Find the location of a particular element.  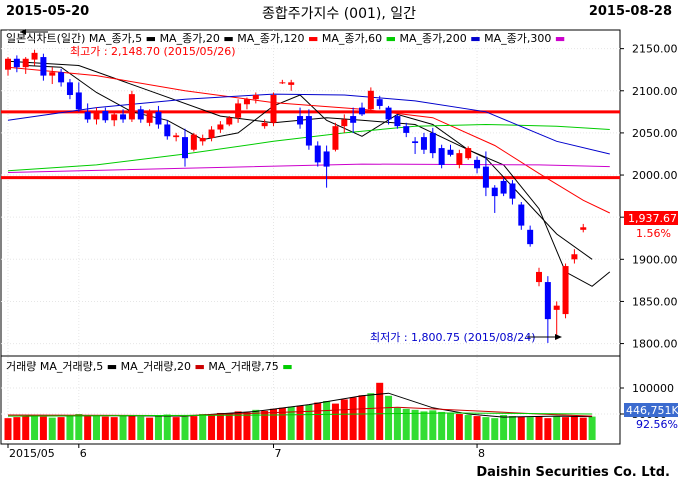

volume-bars is located at coordinates (300, 411).